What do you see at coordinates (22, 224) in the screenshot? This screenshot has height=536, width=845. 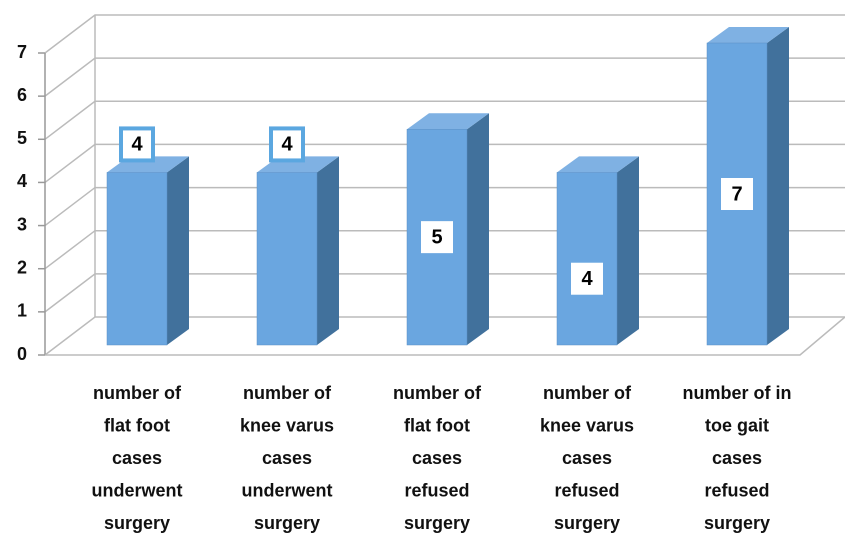 I see `y-tick-label: 3` at bounding box center [22, 224].